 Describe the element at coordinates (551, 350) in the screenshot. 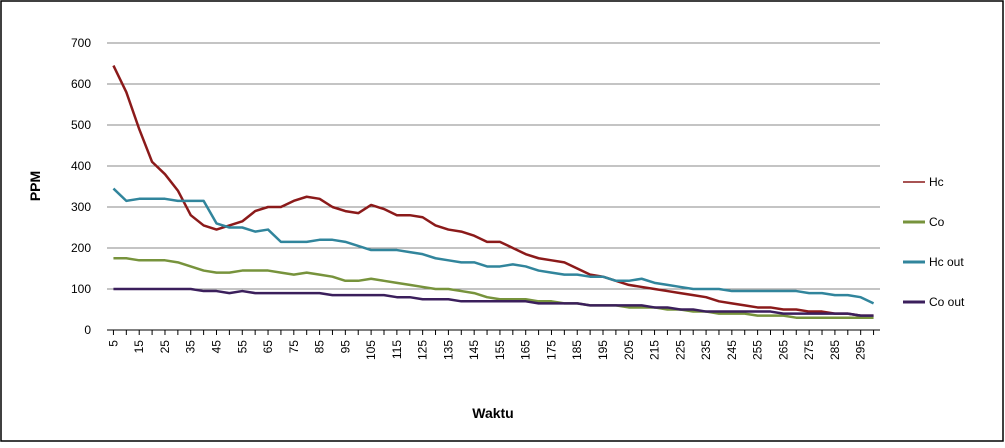

I see `x-tick-label: 175` at that location.